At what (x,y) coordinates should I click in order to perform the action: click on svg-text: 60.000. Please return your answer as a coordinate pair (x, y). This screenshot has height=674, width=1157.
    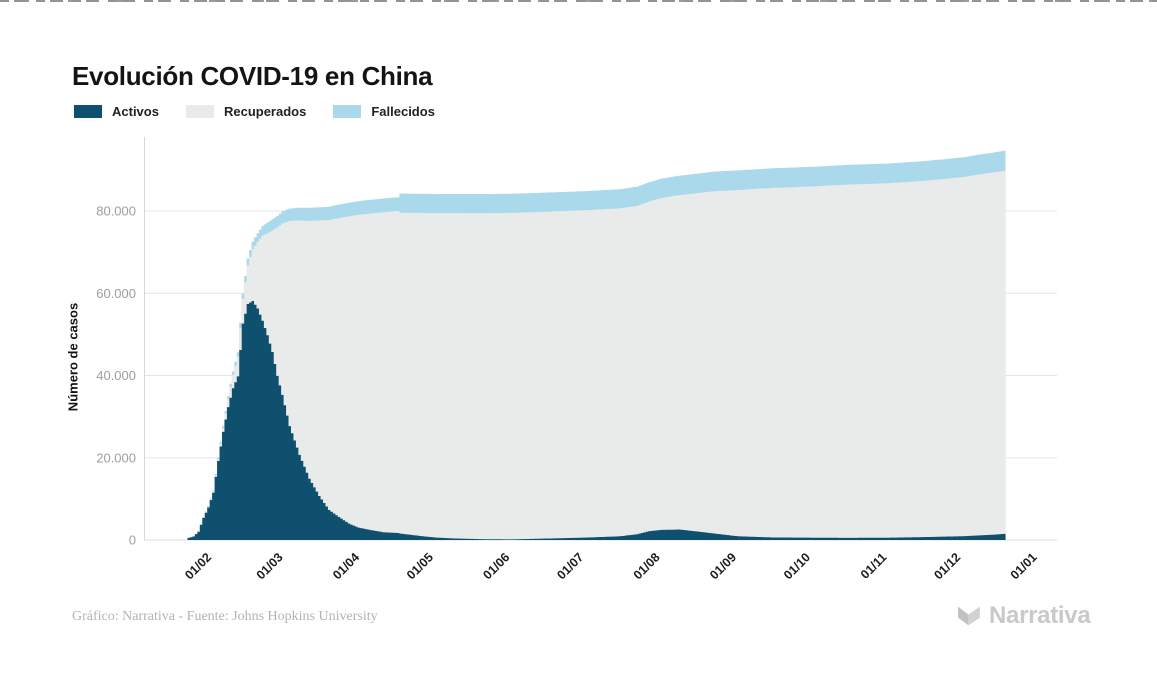
    Looking at the image, I should click on (116, 293).